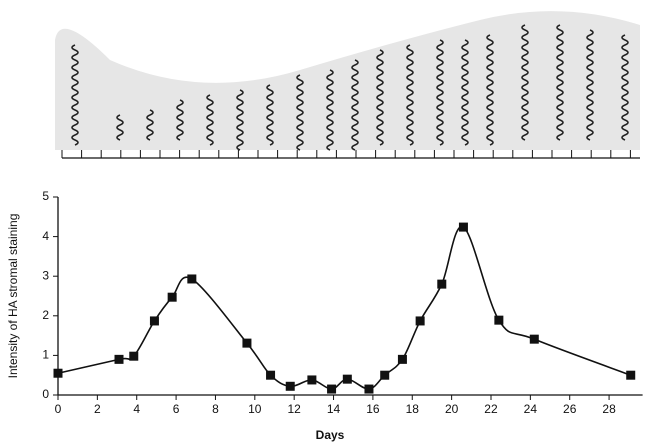  Describe the element at coordinates (45, 394) in the screenshot. I see `y-tick-label: 0` at that location.